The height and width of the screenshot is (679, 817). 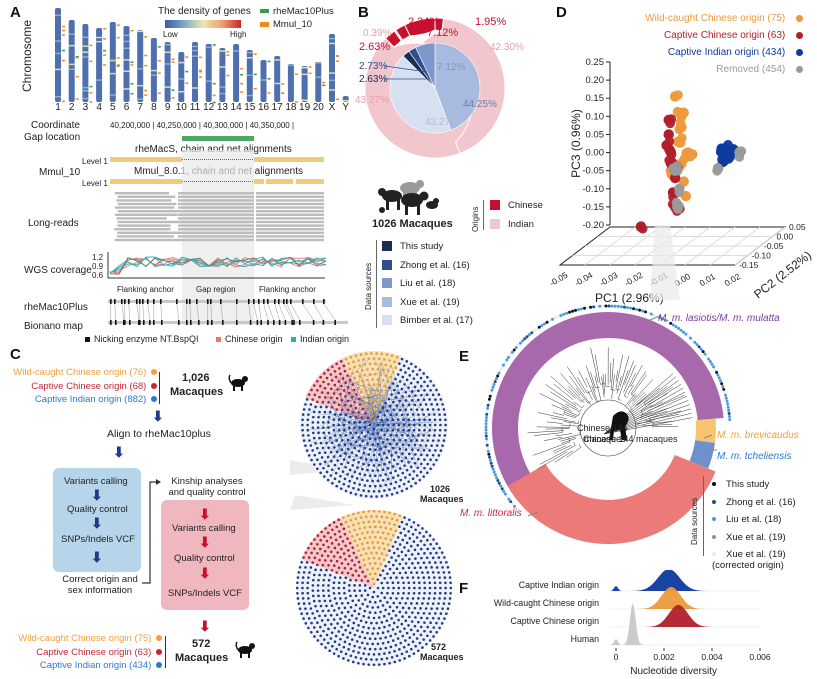 What do you see at coordinates (95, 161) in the screenshot?
I see `level-label-1: Level 1` at bounding box center [95, 161].